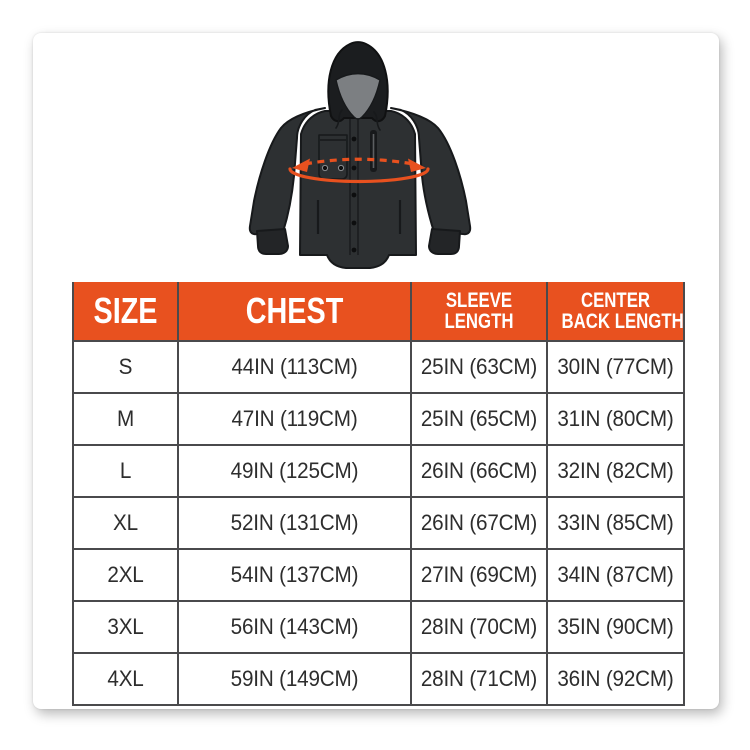  I want to click on cell-back: 32IN (82CM), so click(615, 471).